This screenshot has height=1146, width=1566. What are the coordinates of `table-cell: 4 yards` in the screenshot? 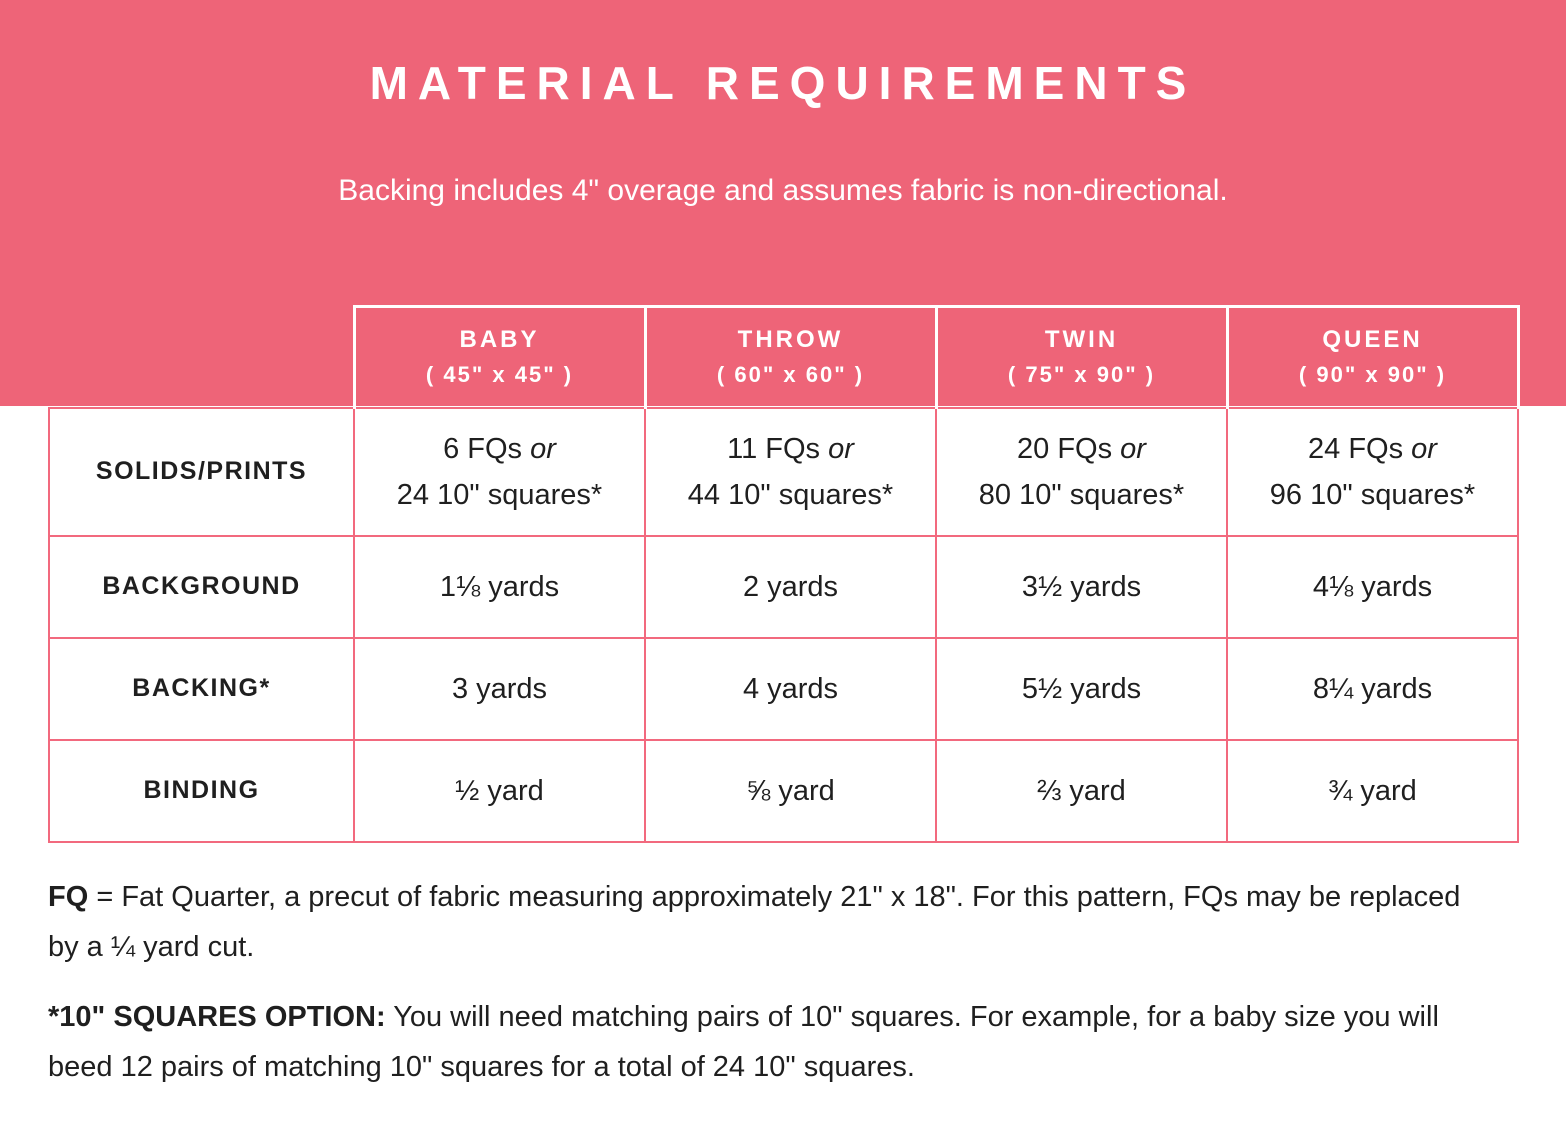 It's located at (790, 688).